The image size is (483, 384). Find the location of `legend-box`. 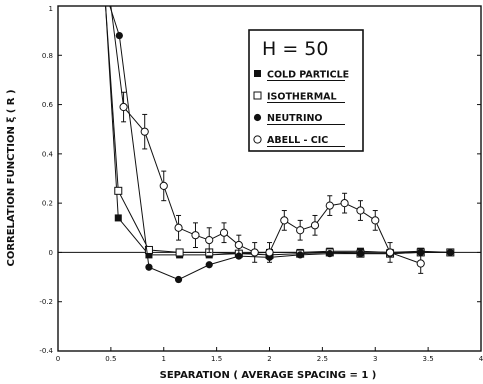

legend-box is located at coordinates (306, 90).